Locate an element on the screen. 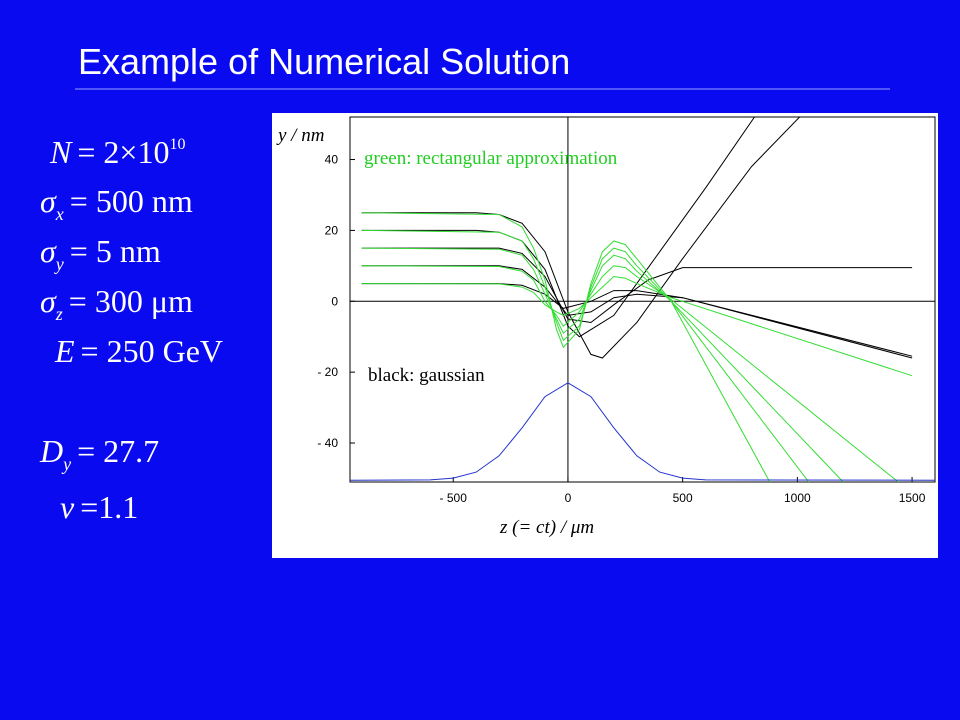 The width and height of the screenshot is (960, 720). y-tick-label: - 20 is located at coordinates (327, 372).